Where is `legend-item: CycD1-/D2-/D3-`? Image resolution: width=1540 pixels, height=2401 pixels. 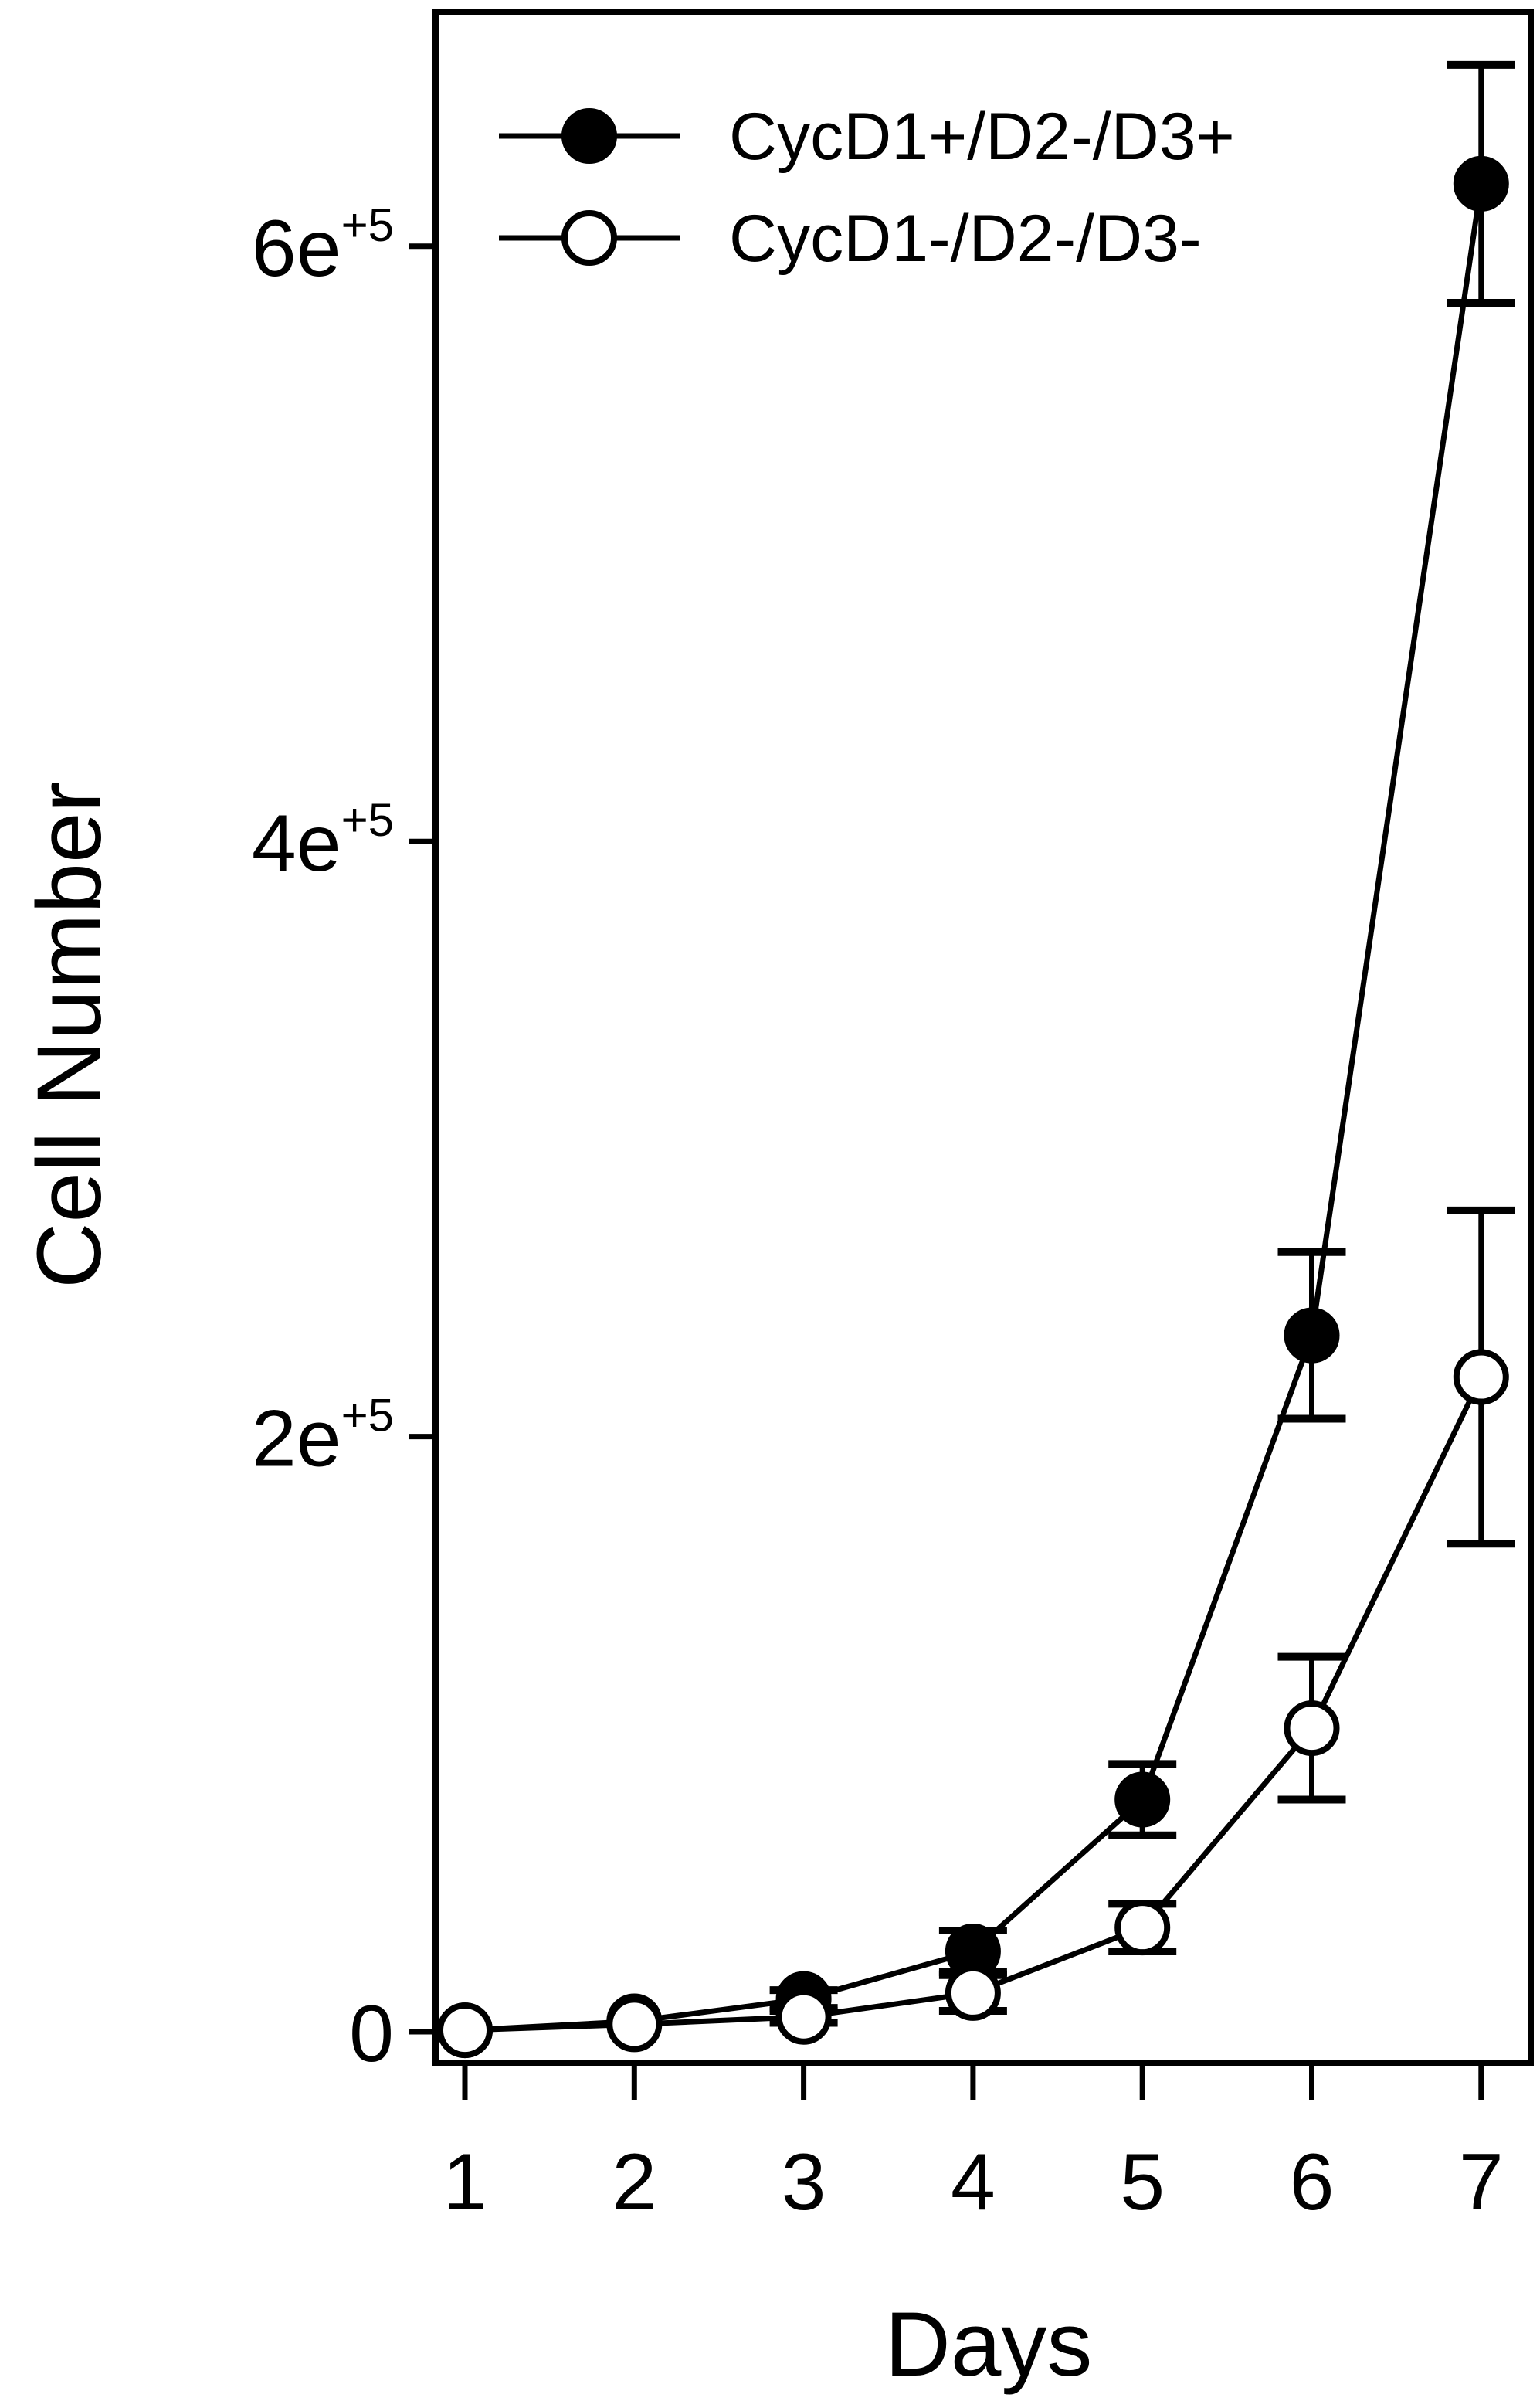 legend-item: CycD1-/D2-/D3- is located at coordinates (850, 239).